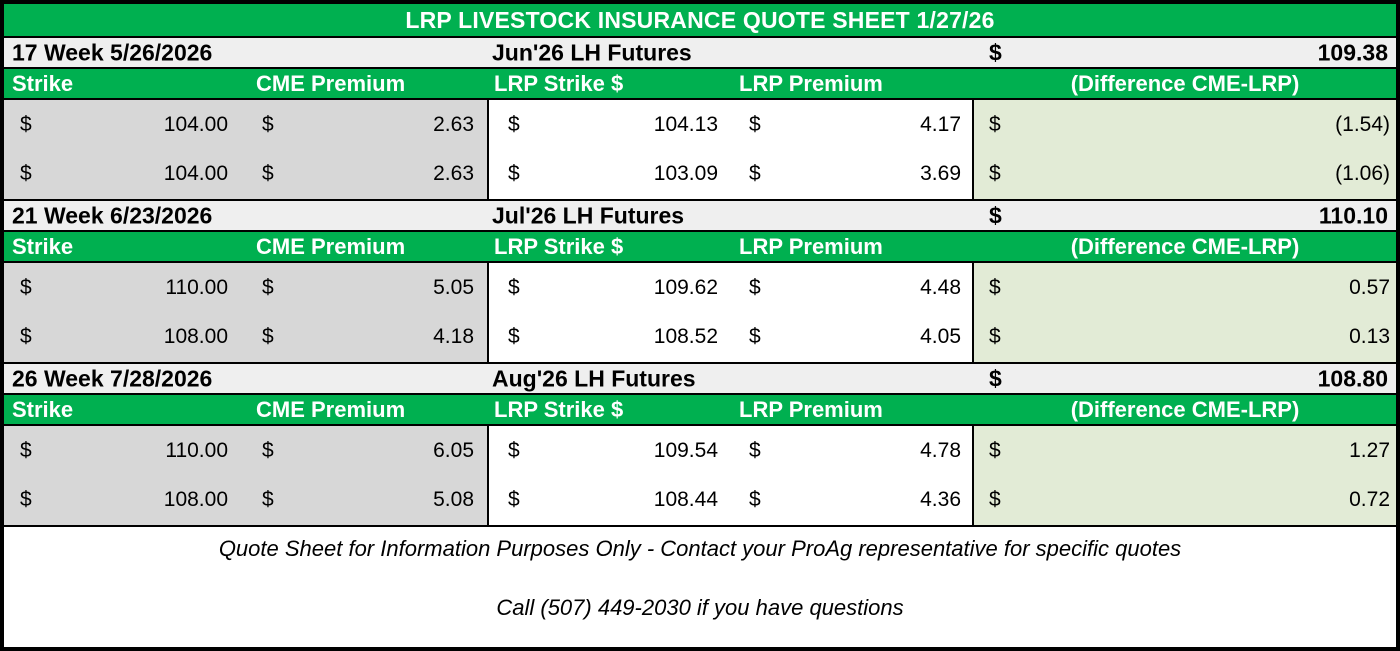 The height and width of the screenshot is (651, 1400). What do you see at coordinates (940, 500) in the screenshot?
I see `lrp-premium-value: 4.36` at bounding box center [940, 500].